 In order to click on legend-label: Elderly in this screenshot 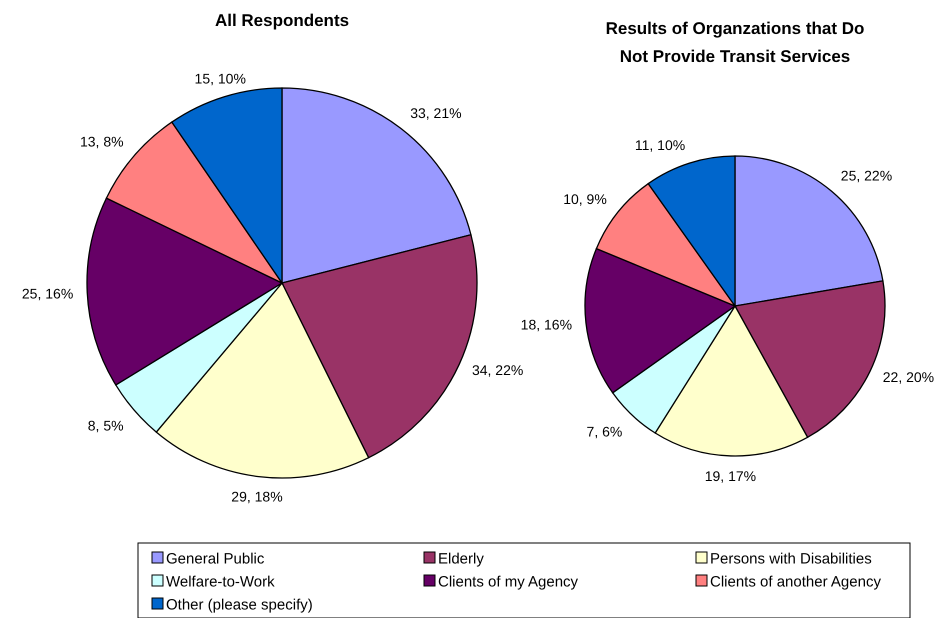, I will do `click(461, 559)`.